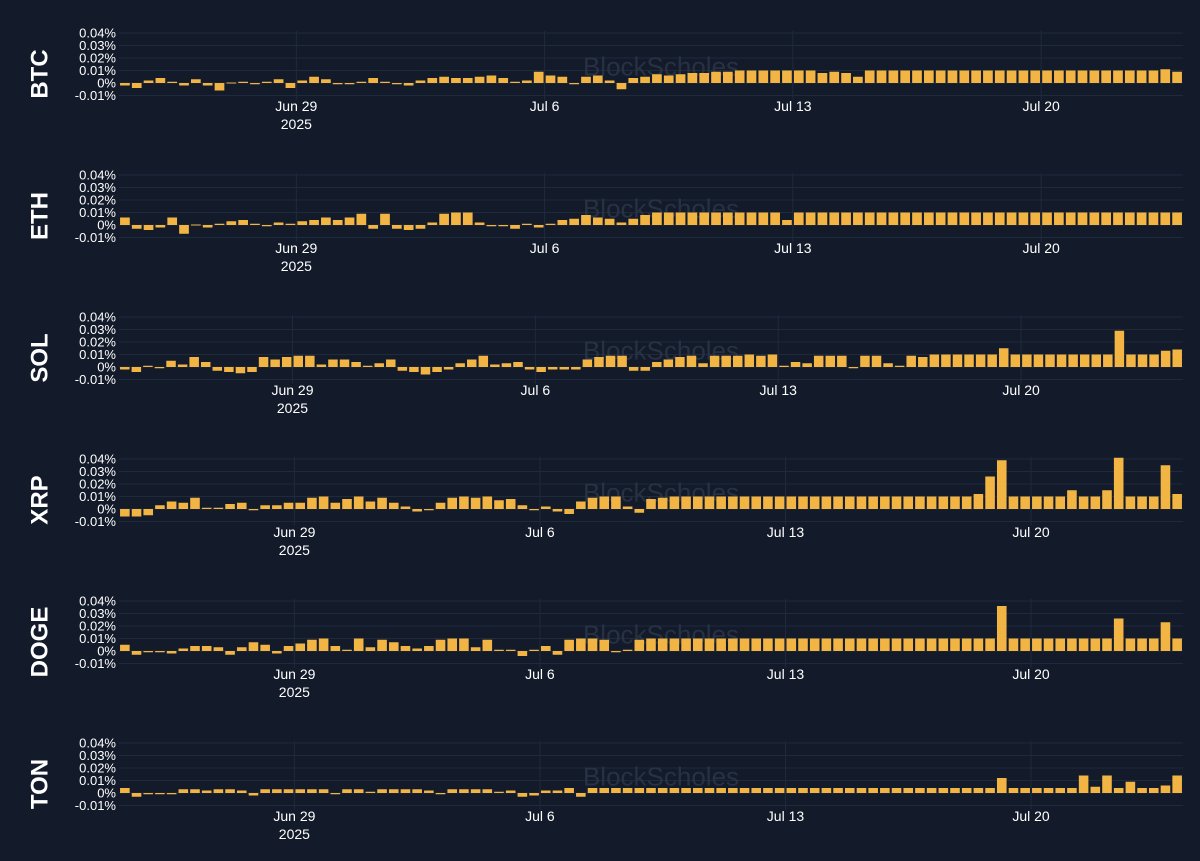 The width and height of the screenshot is (1200, 861). What do you see at coordinates (294, 834) in the screenshot?
I see `x-tick-sublabel: 2025` at bounding box center [294, 834].